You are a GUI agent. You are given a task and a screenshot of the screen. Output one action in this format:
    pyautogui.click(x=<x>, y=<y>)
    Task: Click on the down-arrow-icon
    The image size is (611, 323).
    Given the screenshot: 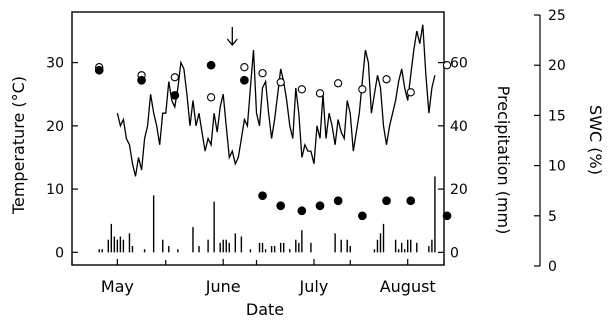 What is the action you would take?
    pyautogui.click(x=232, y=37)
    